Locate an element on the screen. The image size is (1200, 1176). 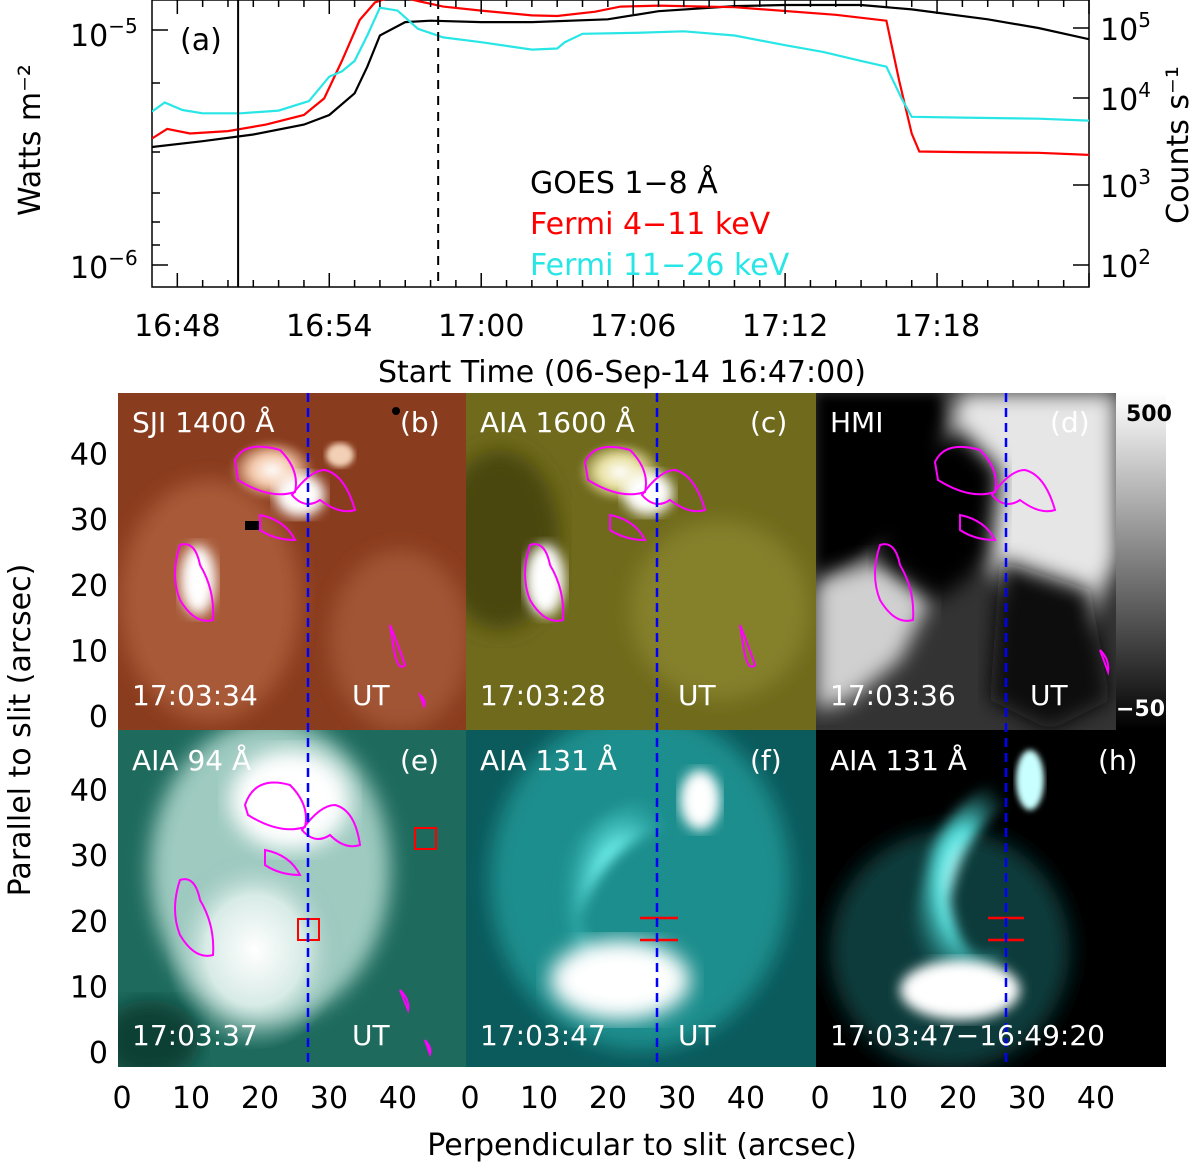
image-x-axis-label: Perpendicular to slit (arcsec) is located at coordinates (642, 1145).